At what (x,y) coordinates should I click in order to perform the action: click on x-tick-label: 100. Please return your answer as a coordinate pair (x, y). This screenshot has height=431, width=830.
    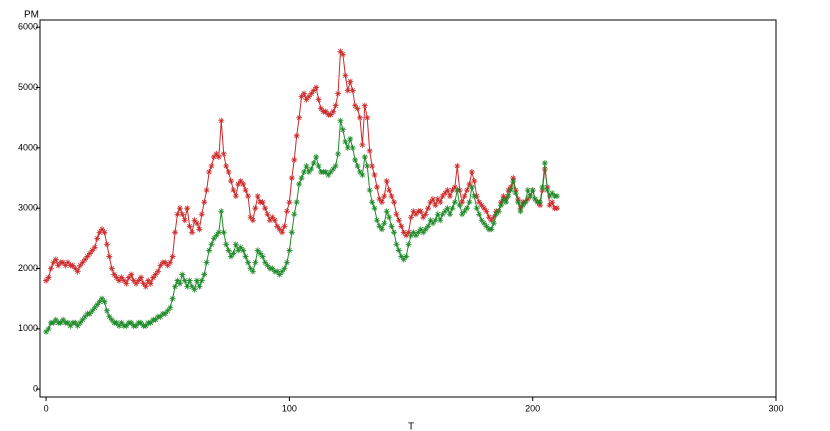
    Looking at the image, I should click on (289, 408).